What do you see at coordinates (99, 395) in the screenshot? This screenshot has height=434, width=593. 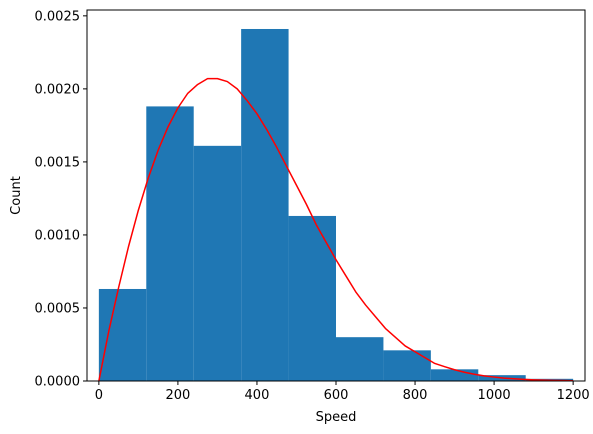 I see `x-tick-label-0: 0` at bounding box center [99, 395].